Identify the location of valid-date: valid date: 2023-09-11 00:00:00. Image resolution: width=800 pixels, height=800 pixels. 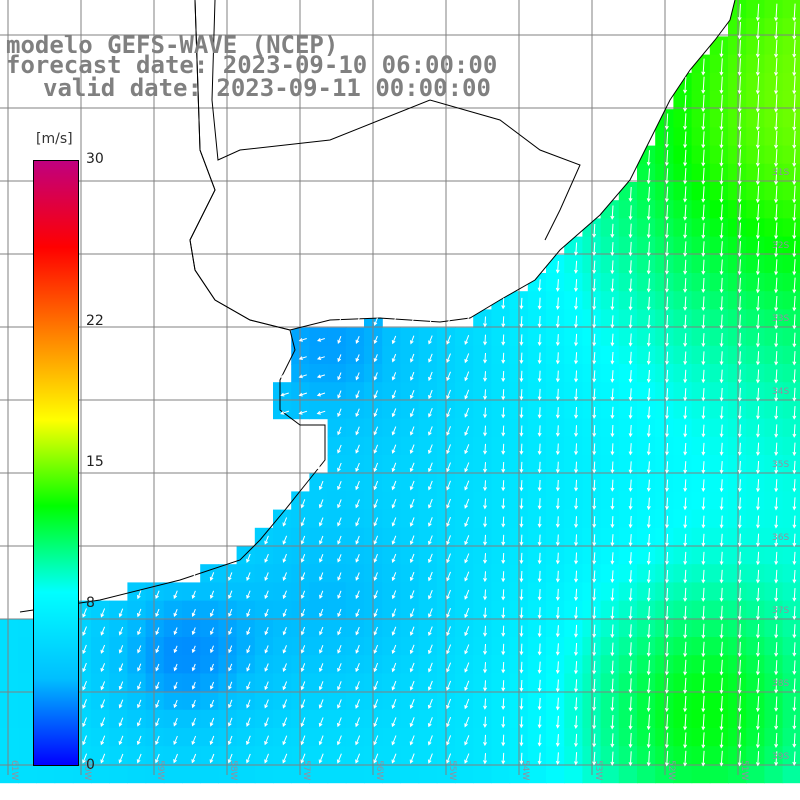
(267, 88).